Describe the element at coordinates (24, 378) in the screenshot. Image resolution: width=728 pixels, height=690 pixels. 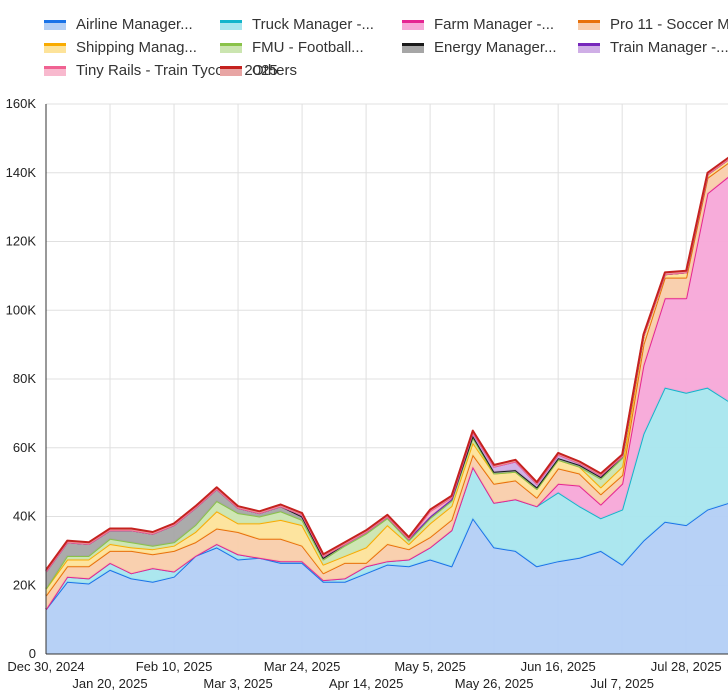
I see `y-tick-label: 80K` at that location.